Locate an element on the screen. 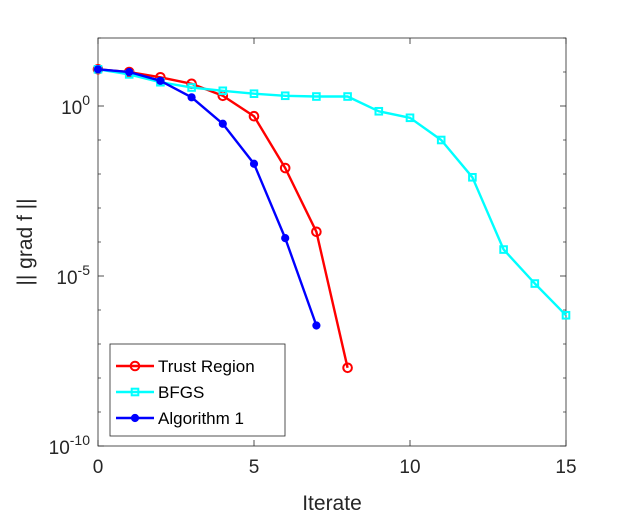 This screenshot has width=625, height=519. y-tick-label: 10⁻⁵ is located at coordinates (73, 275).